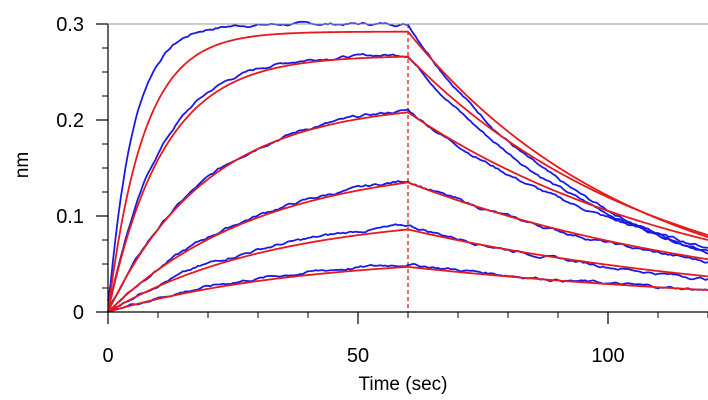 Image resolution: width=708 pixels, height=400 pixels. I want to click on y-tick-label: 0.1, so click(70, 217).